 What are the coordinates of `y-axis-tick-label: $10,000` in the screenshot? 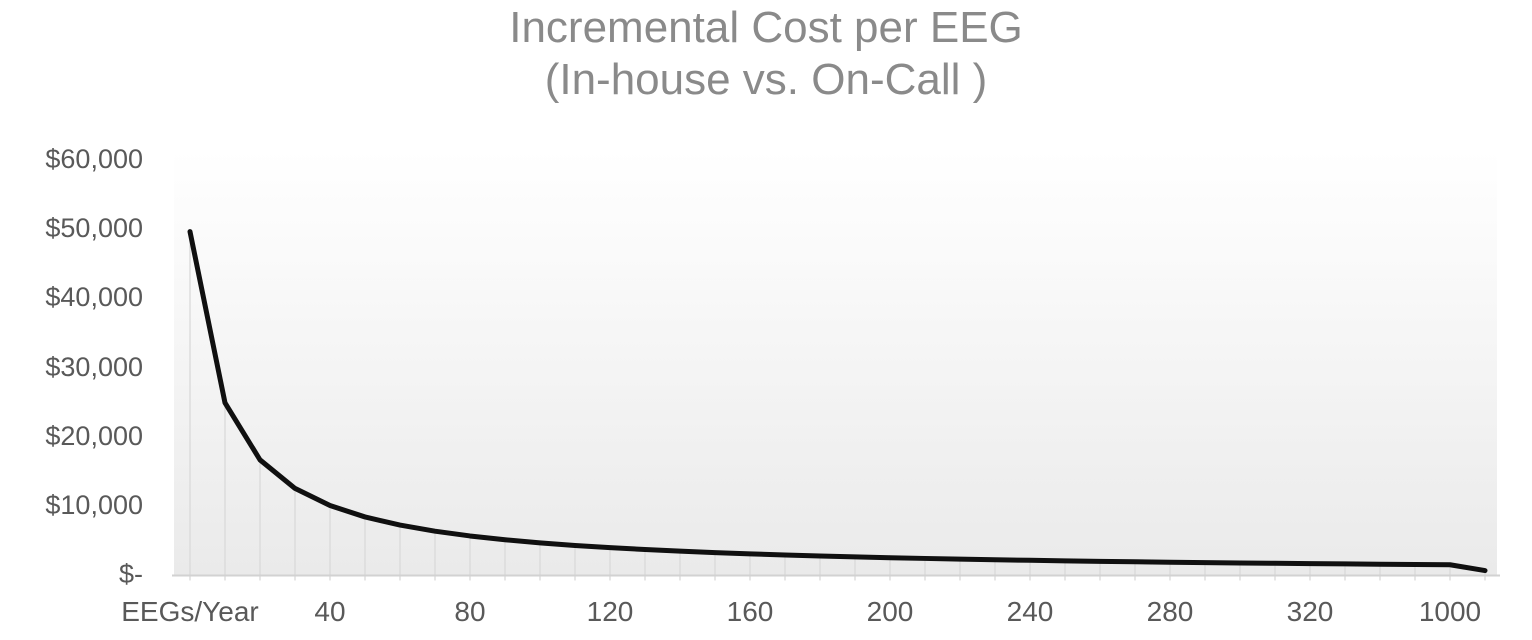 It's located at (94, 504).